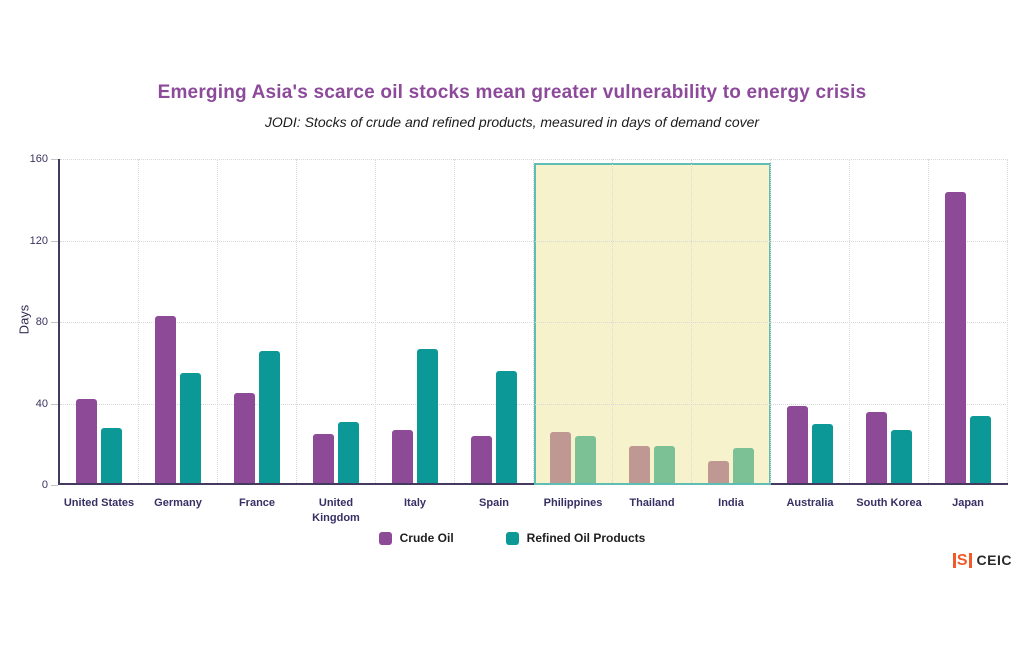 This screenshot has height=652, width=1024. What do you see at coordinates (41, 322) in the screenshot?
I see `y-tick-label-80: 80` at bounding box center [41, 322].